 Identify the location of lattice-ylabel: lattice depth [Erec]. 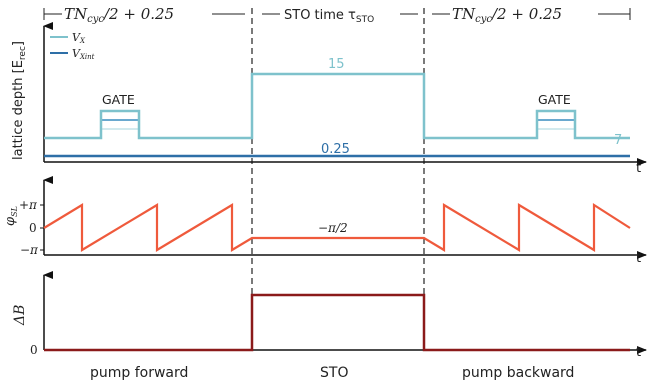
(19, 100).